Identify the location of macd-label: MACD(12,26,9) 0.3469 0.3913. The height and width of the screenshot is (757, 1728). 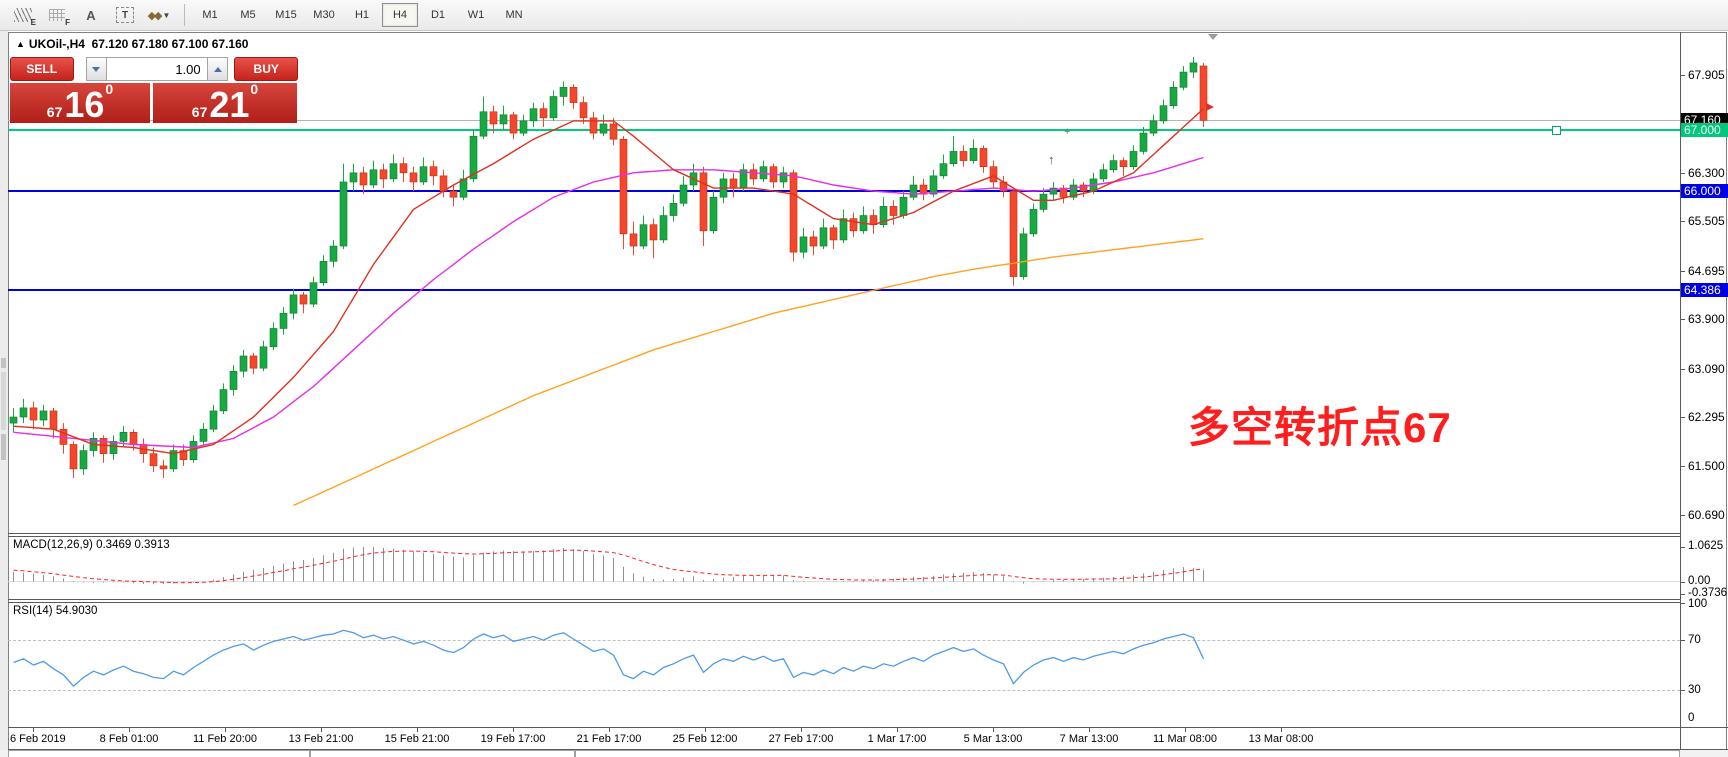
(91, 545).